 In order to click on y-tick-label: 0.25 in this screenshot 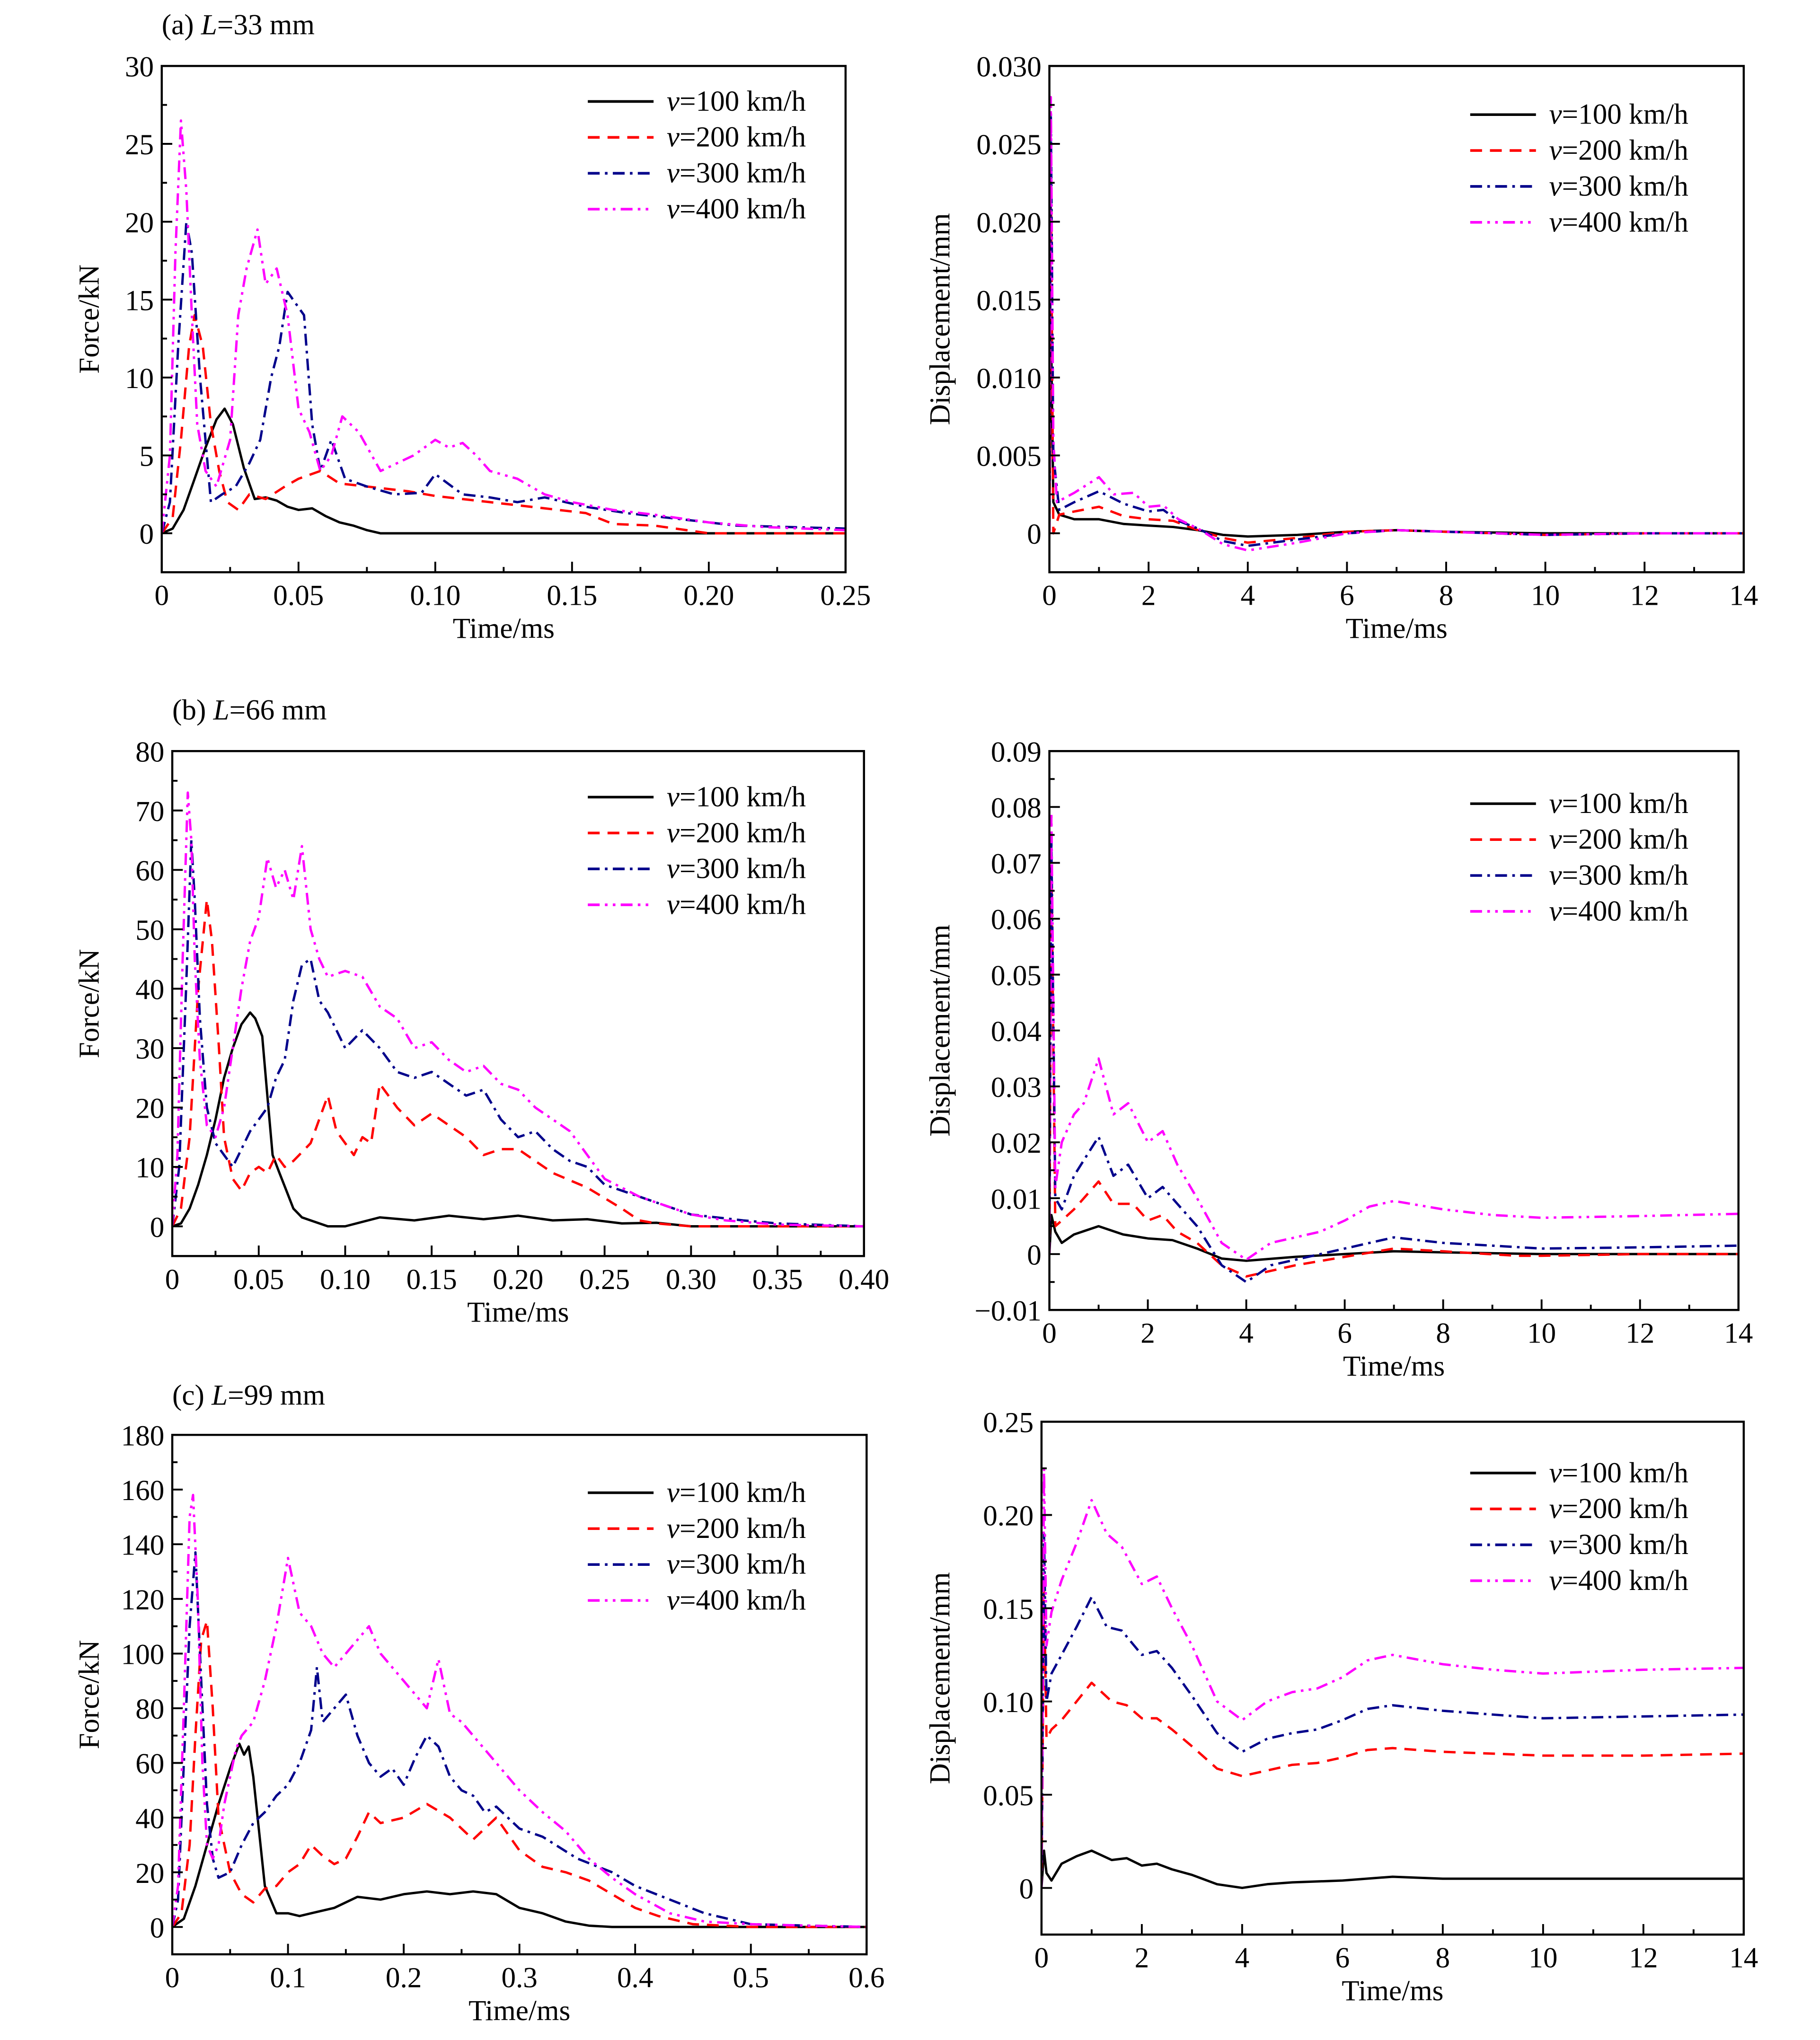, I will do `click(1008, 1423)`.